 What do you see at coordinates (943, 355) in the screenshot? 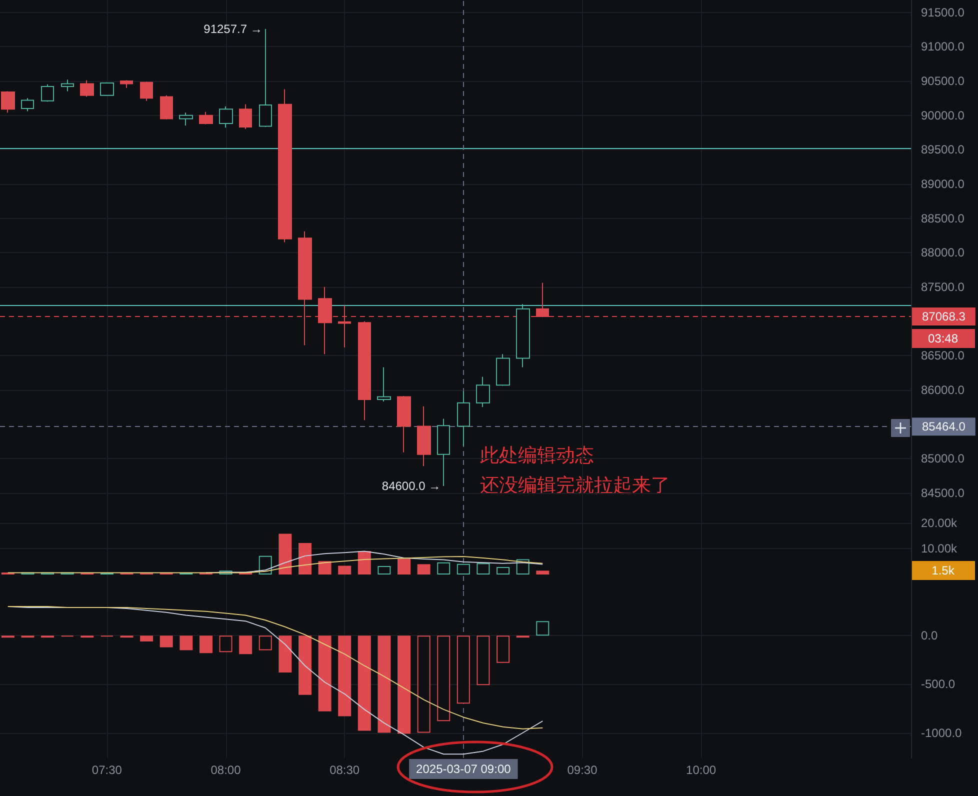
I see `y-tick-label: 86500.0` at bounding box center [943, 355].